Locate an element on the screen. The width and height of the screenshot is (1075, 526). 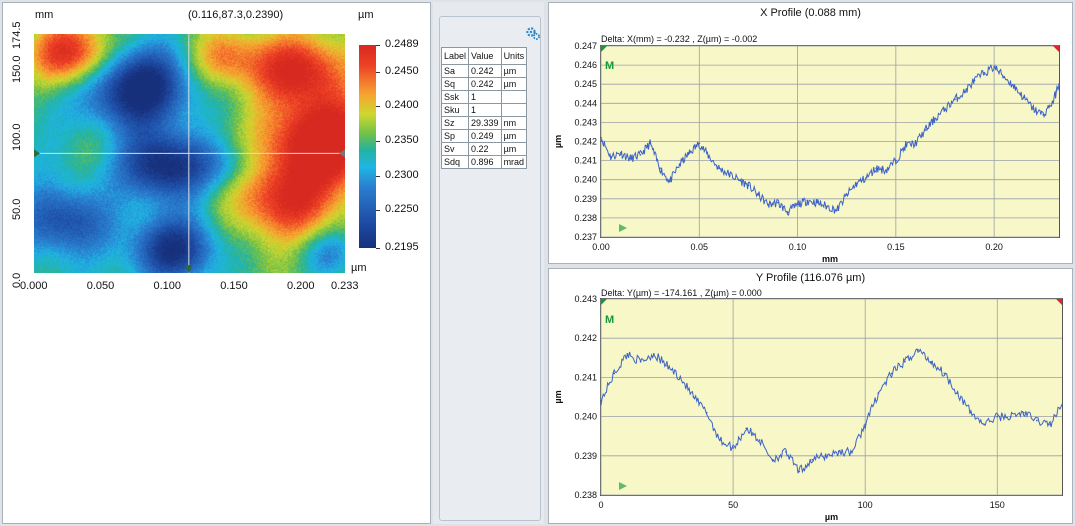
cell-value: 0.22 is located at coordinates (485, 149).